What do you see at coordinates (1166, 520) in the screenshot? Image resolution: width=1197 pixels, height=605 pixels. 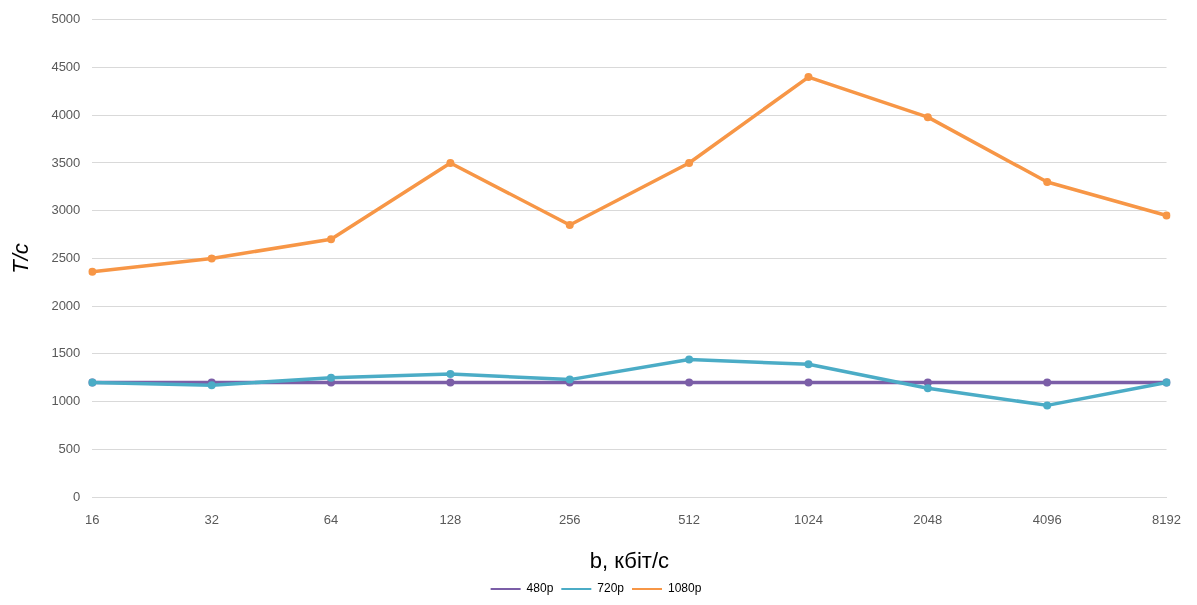 I see `x-tick-label: 8192` at bounding box center [1166, 520].